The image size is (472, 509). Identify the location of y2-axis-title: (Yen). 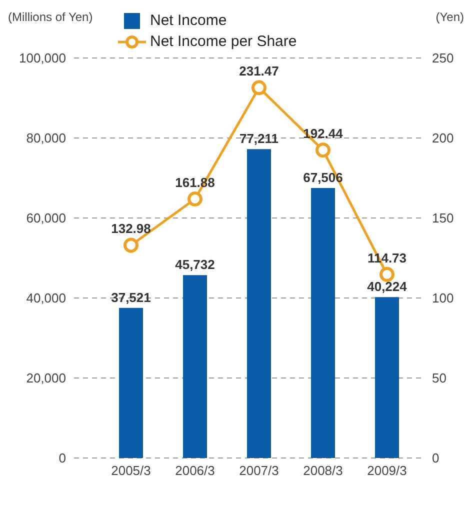
(450, 17).